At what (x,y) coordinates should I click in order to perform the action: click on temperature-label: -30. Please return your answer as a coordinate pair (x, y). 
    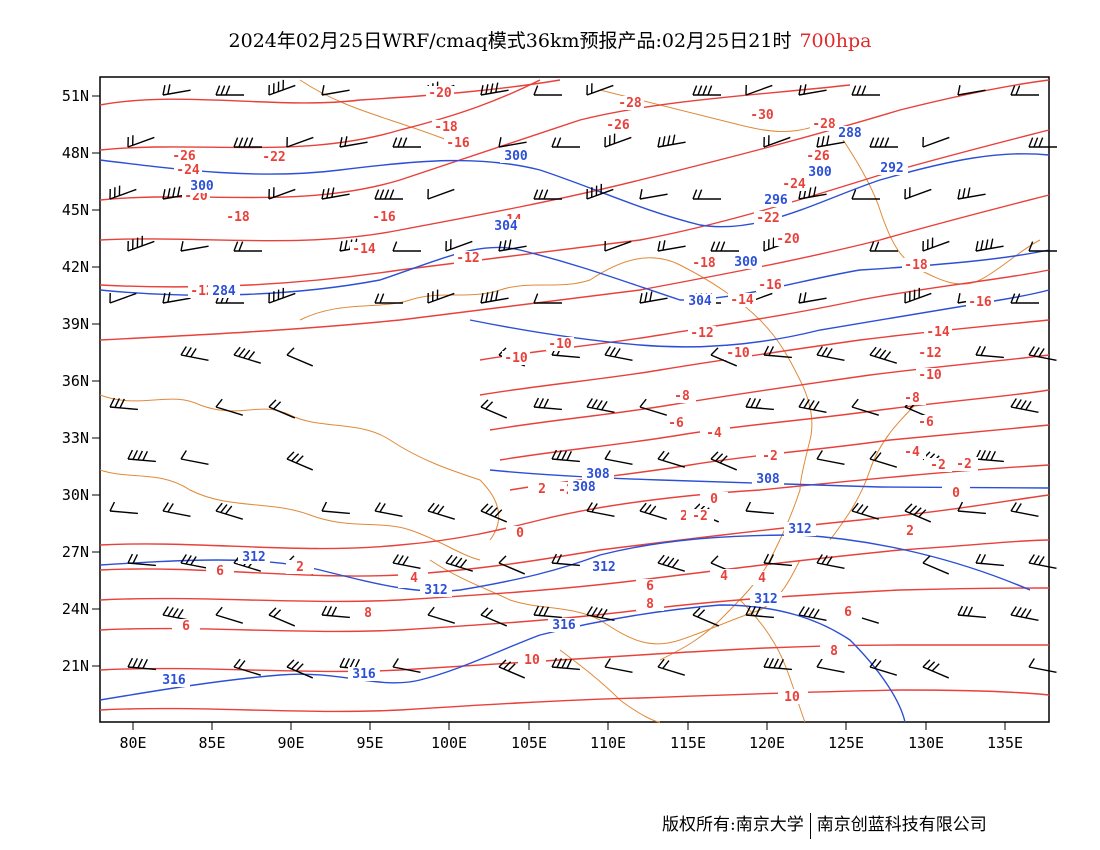
    Looking at the image, I should click on (762, 115).